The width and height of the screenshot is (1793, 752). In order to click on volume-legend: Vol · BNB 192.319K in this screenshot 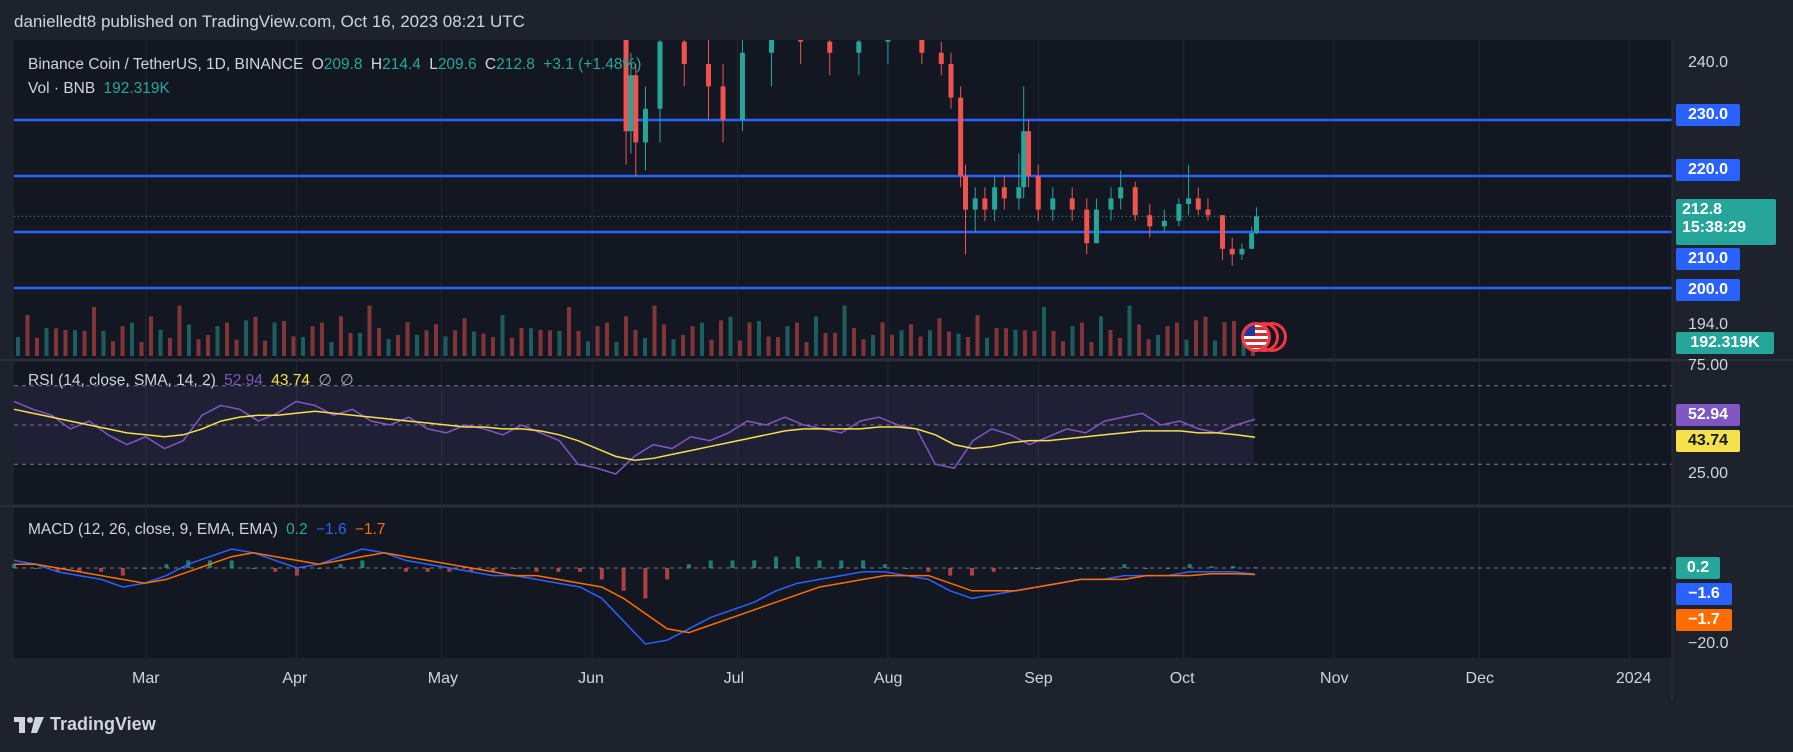, I will do `click(101, 89)`.